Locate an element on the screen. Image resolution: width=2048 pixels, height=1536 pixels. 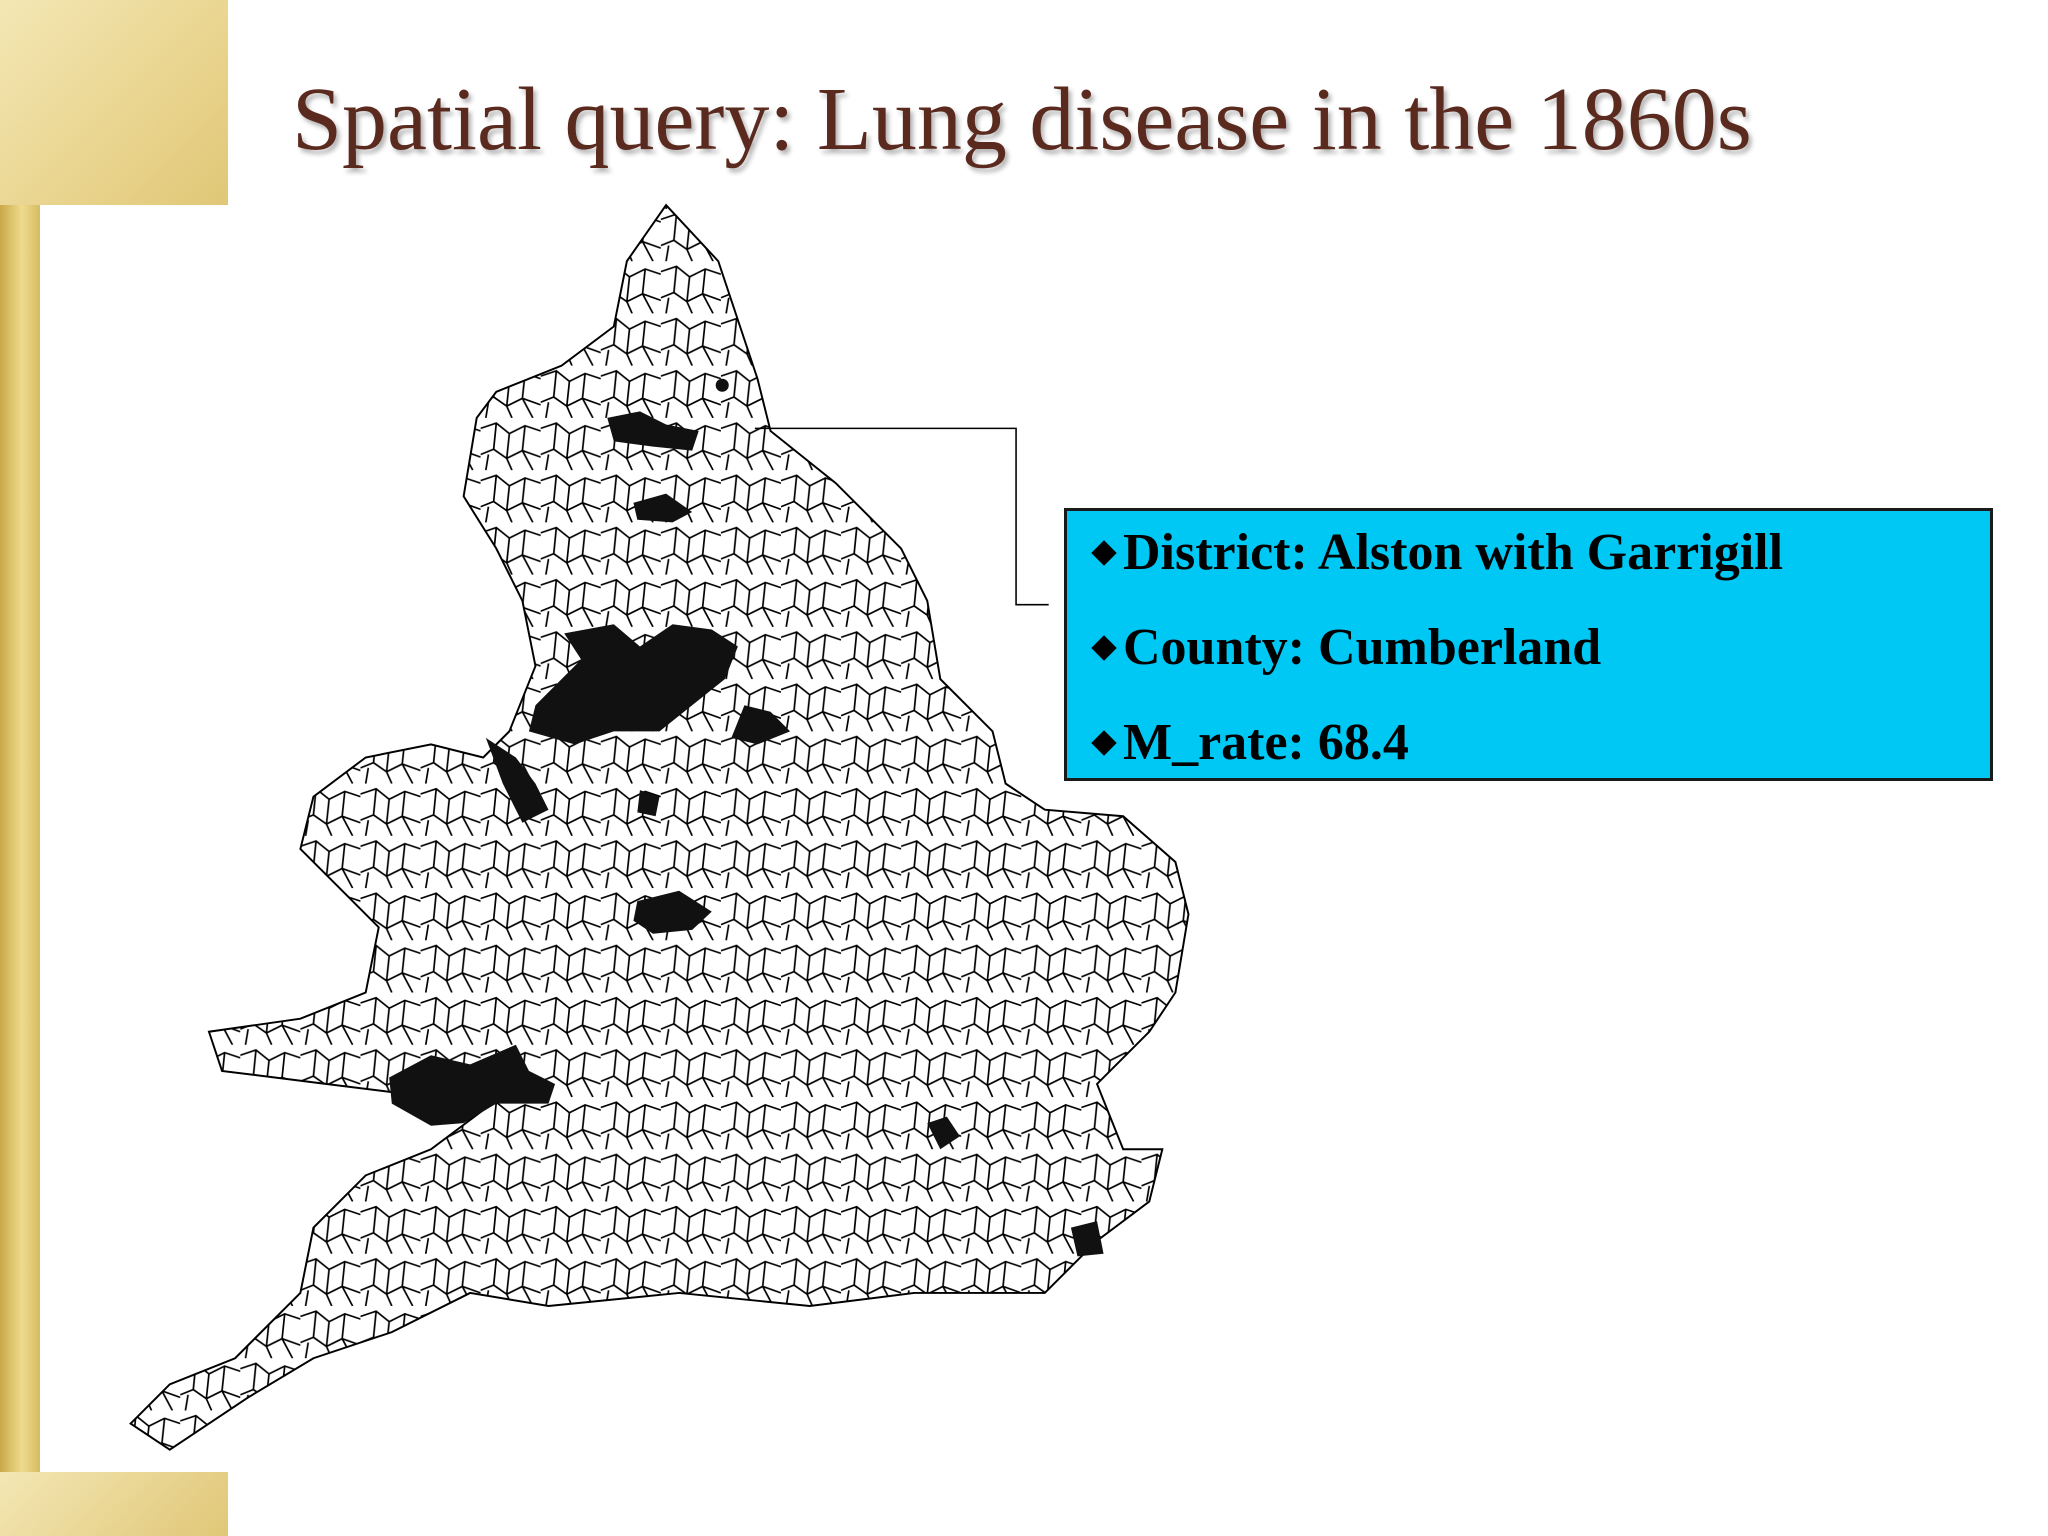
info-line: District: Alston with Garrigill is located at coordinates (1436, 552).